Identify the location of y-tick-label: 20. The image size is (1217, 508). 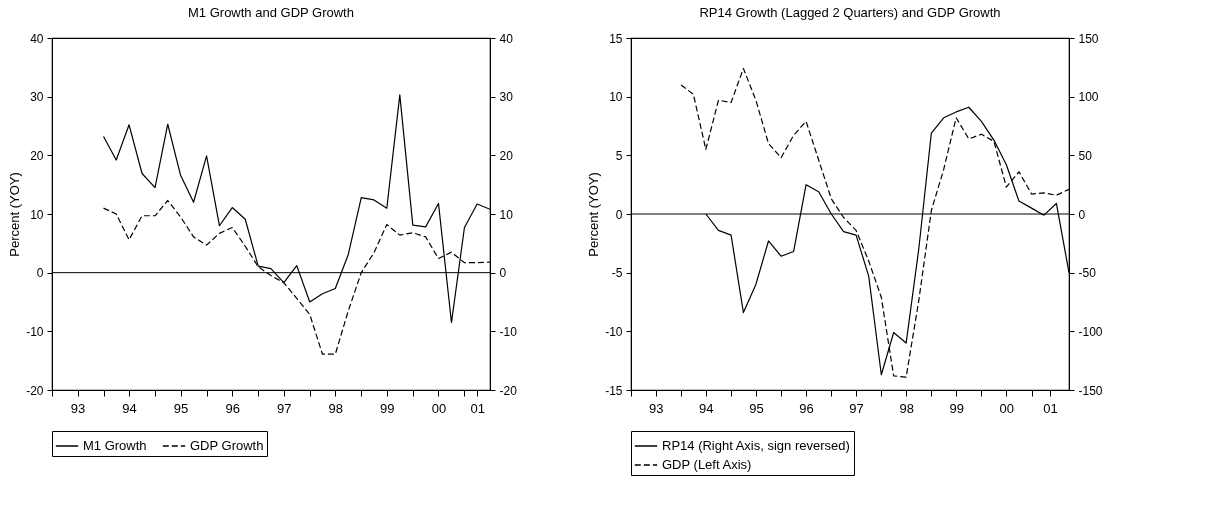
(37, 155).